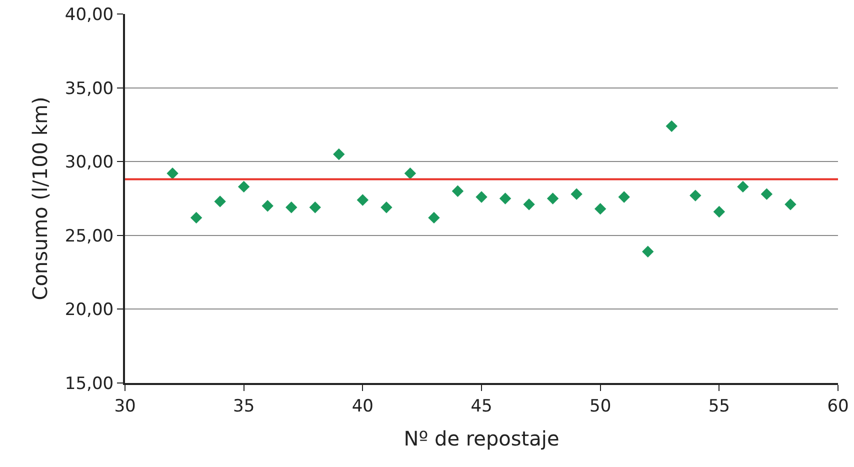  What do you see at coordinates (89, 88) in the screenshot?
I see `y-tick-label: 35,00` at bounding box center [89, 88].